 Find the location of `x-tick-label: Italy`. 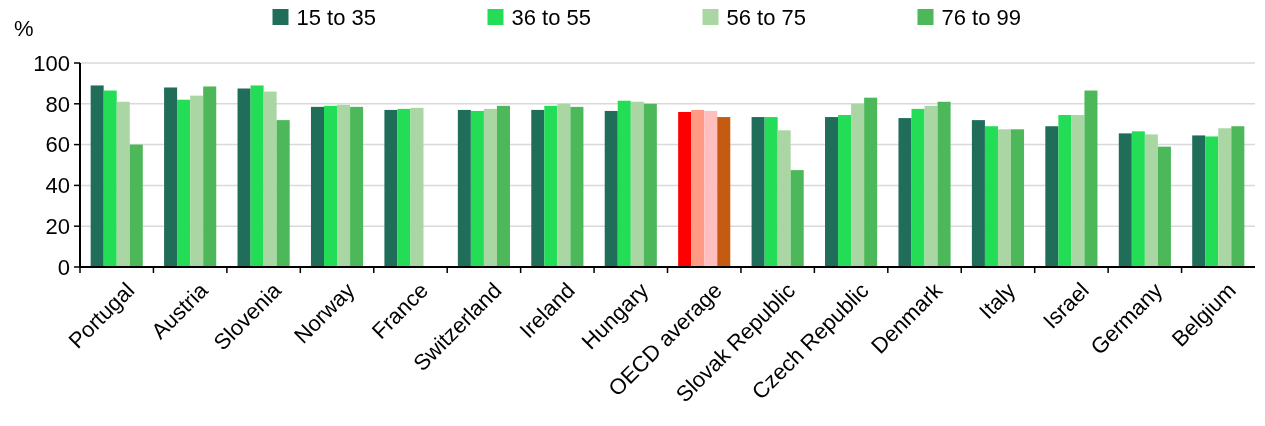

x-tick-label: Italy is located at coordinates (997, 300).